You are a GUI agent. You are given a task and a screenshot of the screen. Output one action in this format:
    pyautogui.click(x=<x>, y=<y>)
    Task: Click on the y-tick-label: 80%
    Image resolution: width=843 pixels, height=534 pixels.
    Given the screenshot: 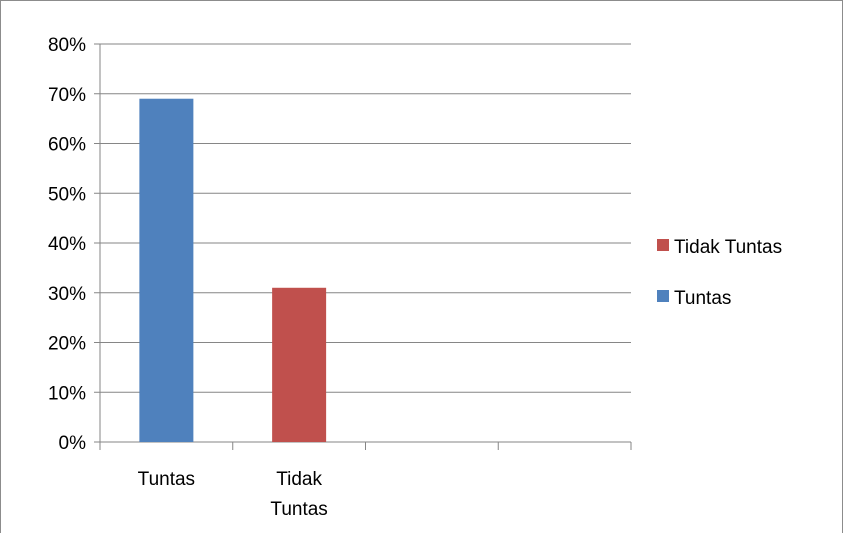 What is the action you would take?
    pyautogui.click(x=67, y=45)
    